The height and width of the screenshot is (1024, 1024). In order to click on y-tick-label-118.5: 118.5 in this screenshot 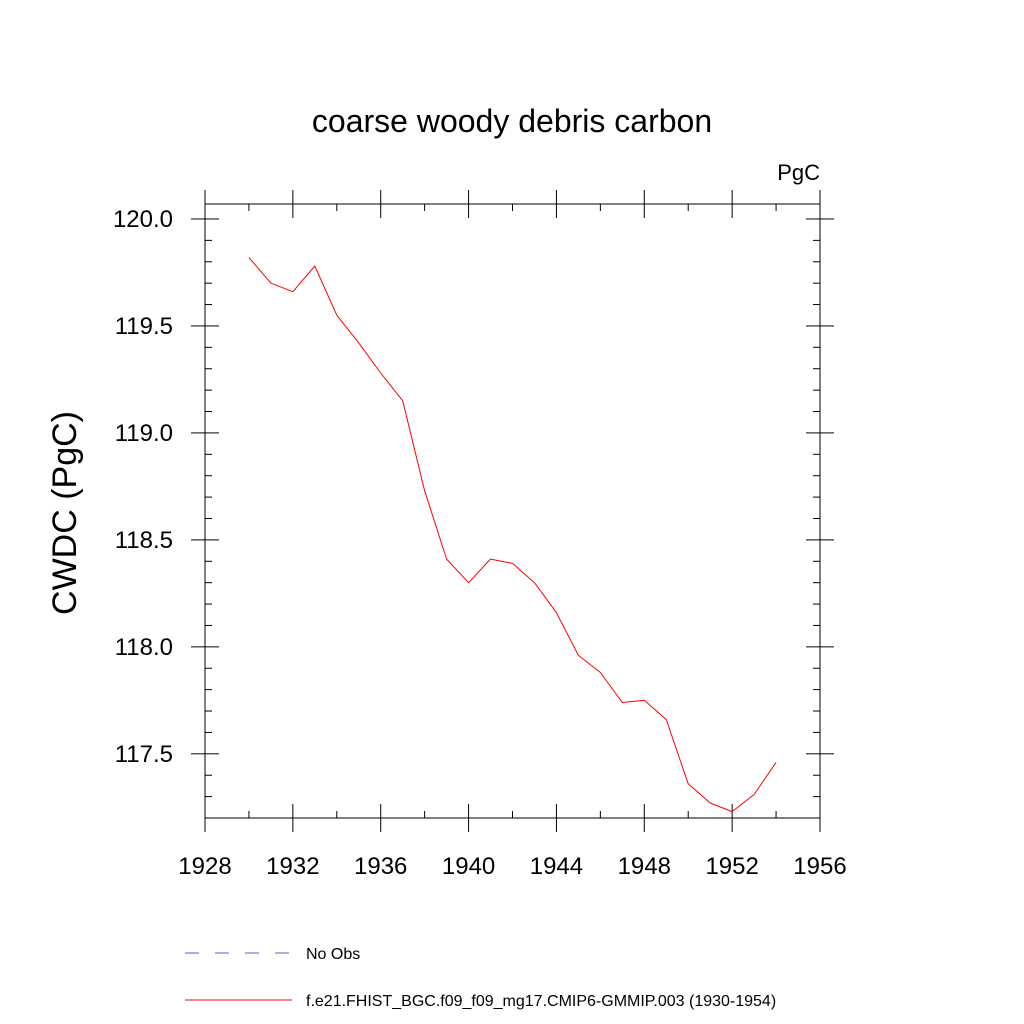, I will do `click(144, 540)`.